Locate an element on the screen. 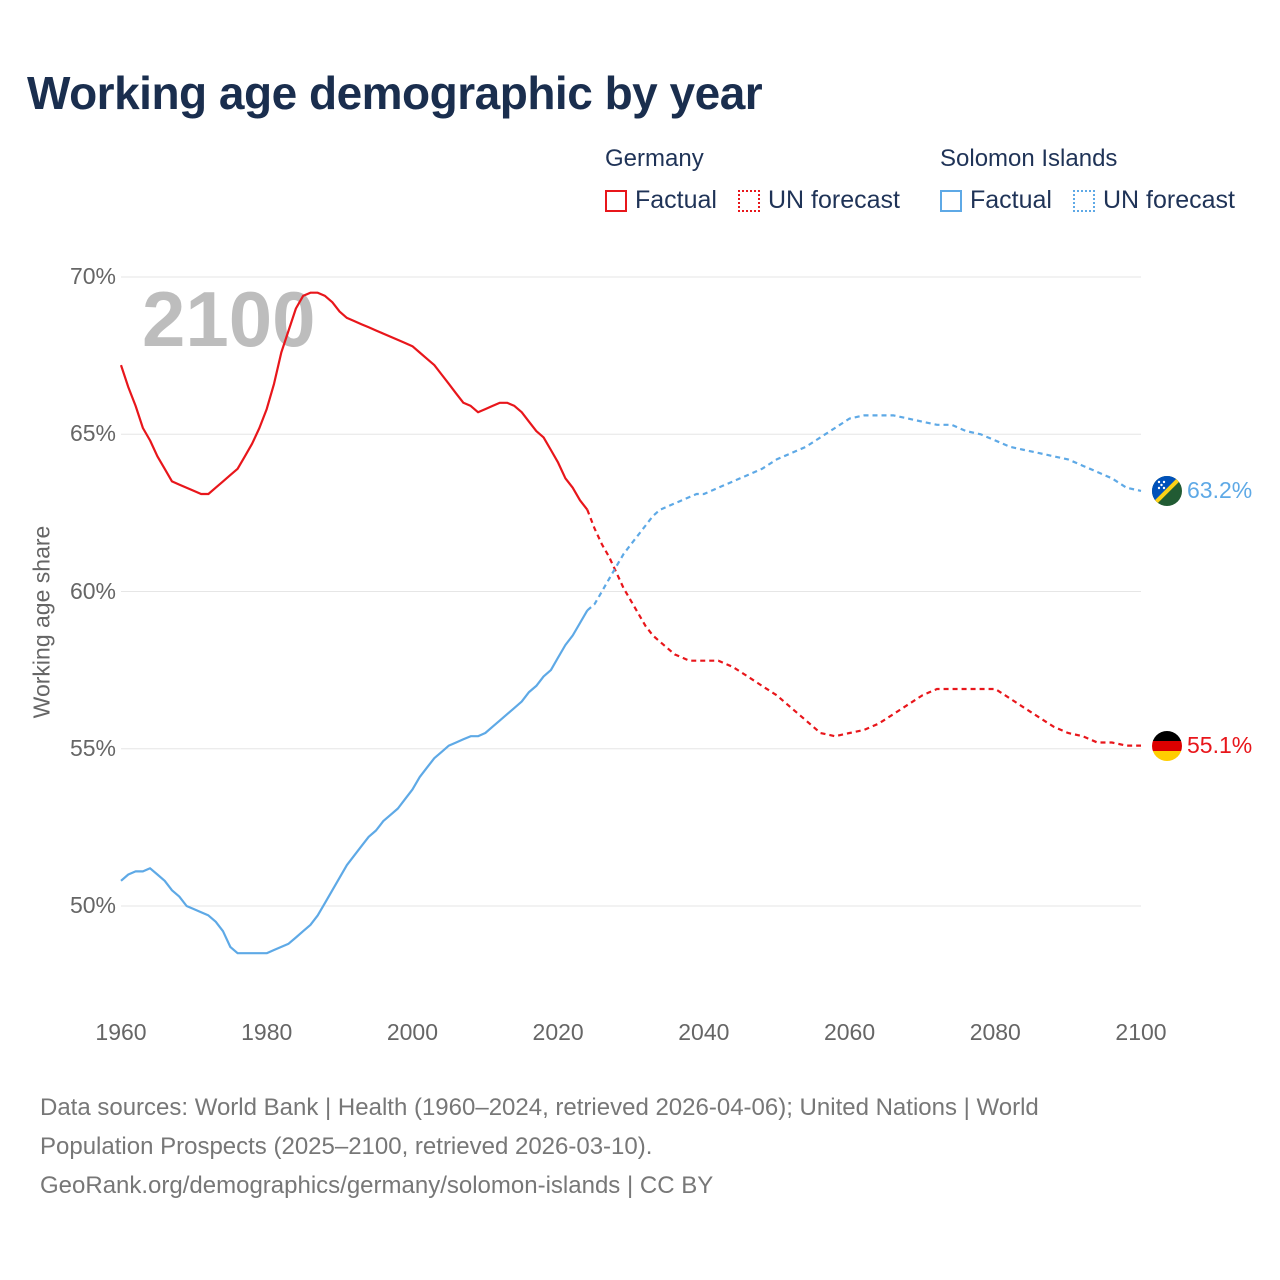 The image size is (1280, 1280). legend-solomon-forecast: UN forecast is located at coordinates (1154, 200).